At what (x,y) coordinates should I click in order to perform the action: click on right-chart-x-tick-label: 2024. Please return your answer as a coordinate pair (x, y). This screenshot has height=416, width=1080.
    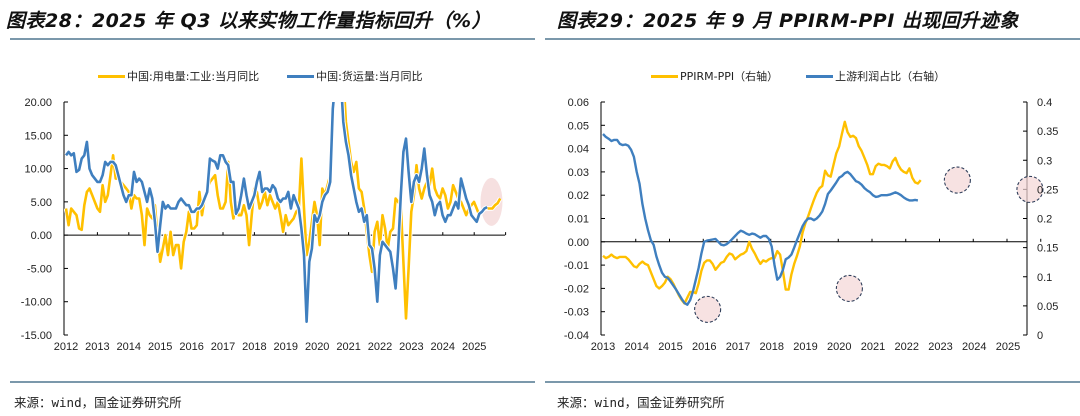
    Looking at the image, I should click on (974, 347).